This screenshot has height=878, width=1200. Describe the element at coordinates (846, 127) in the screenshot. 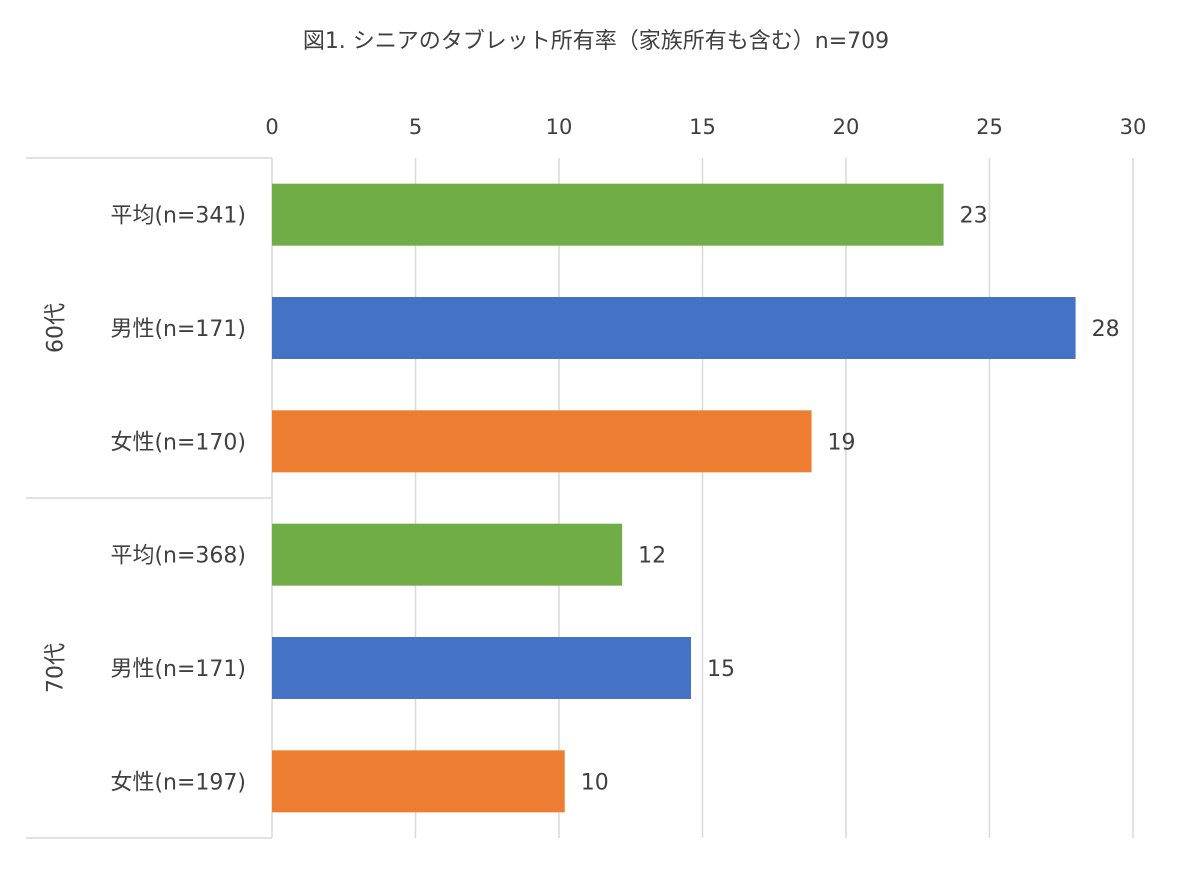

I see `x-tick-label: 20` at that location.